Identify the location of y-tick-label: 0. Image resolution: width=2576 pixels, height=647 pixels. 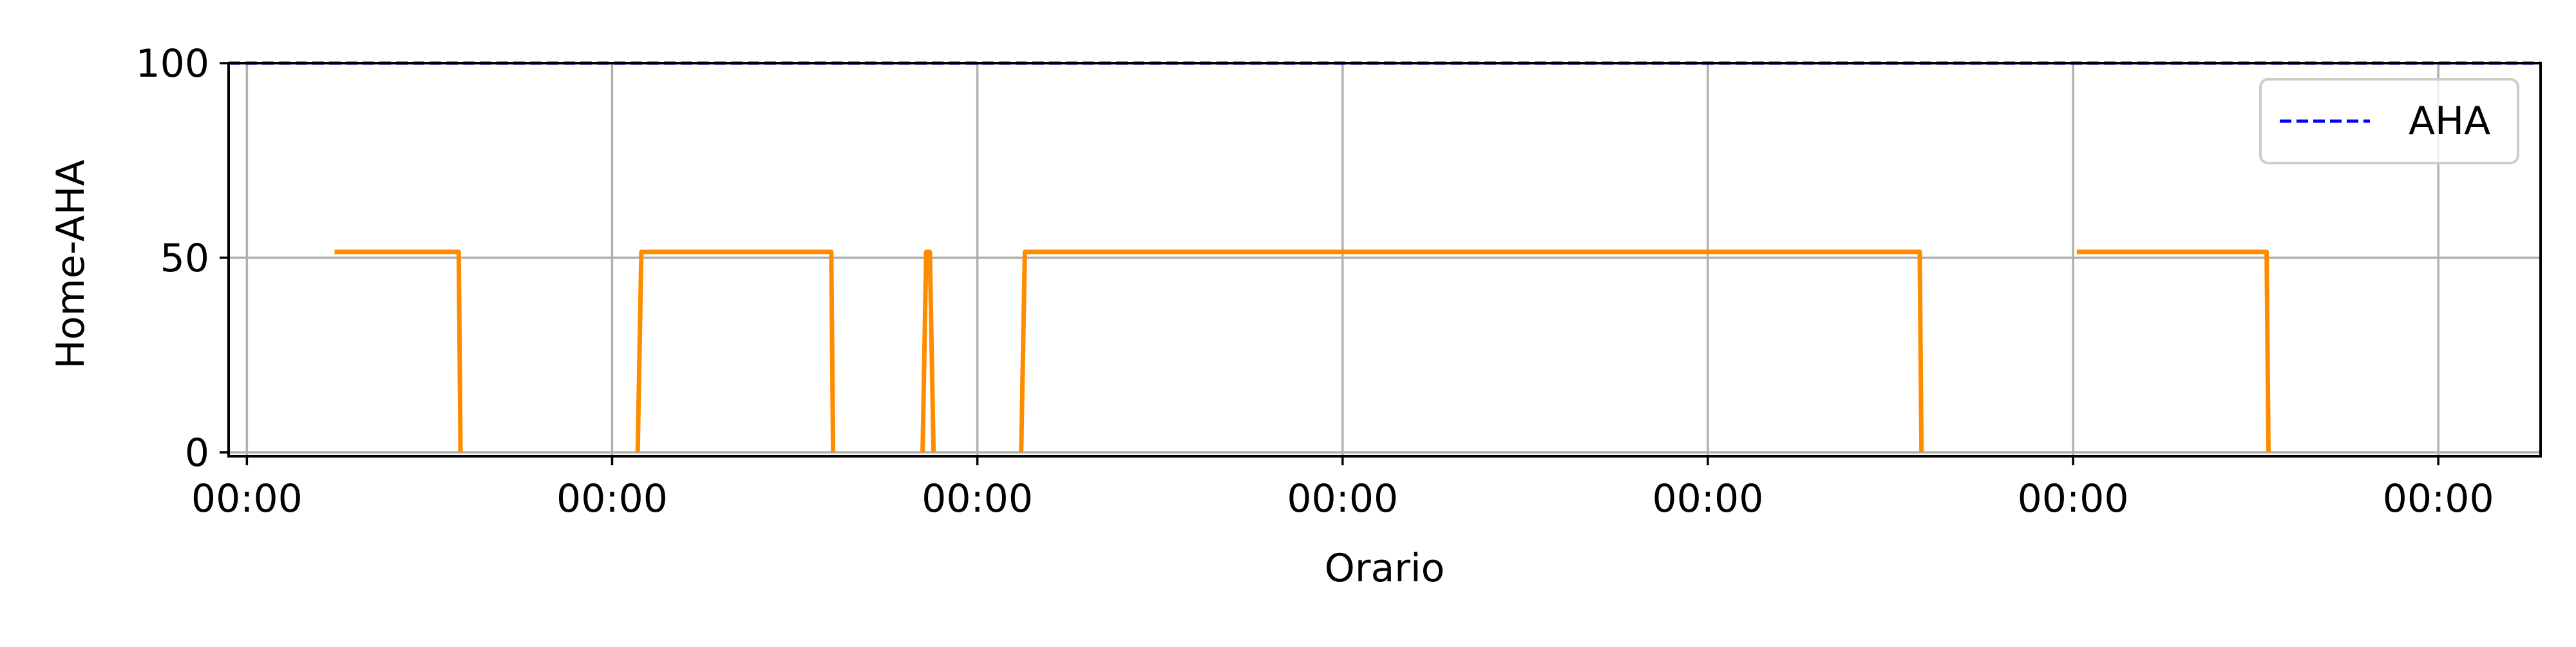
(197, 453).